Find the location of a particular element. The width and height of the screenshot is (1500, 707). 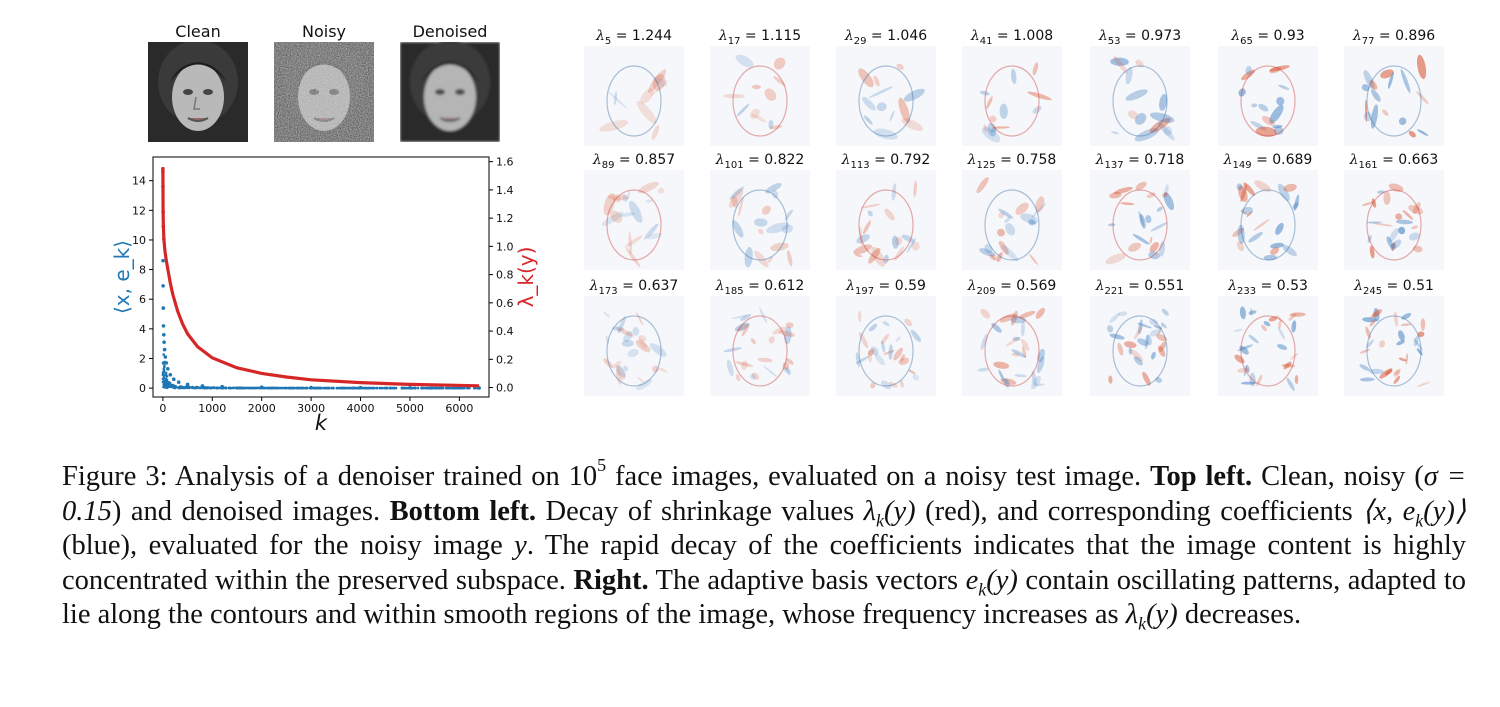

y-right-axis: 0.0 0.2 0.4 0.6 0.8 1.0 1.2 1.4 1.6 is located at coordinates (501, 275).